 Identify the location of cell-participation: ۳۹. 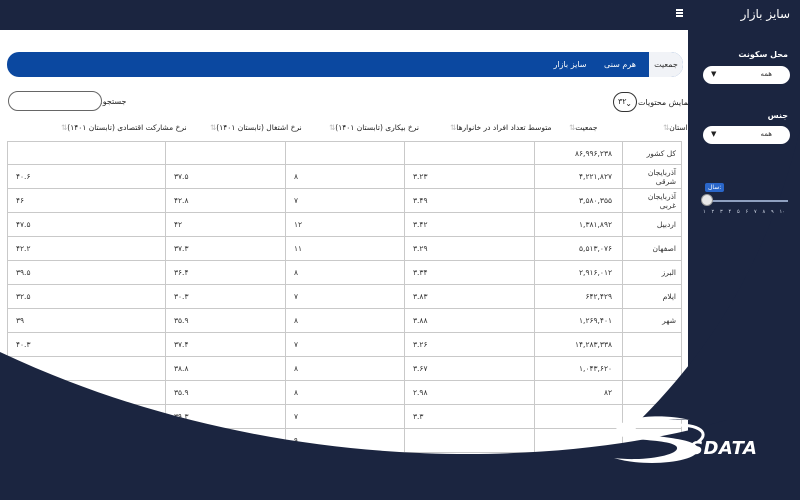
(86, 320).